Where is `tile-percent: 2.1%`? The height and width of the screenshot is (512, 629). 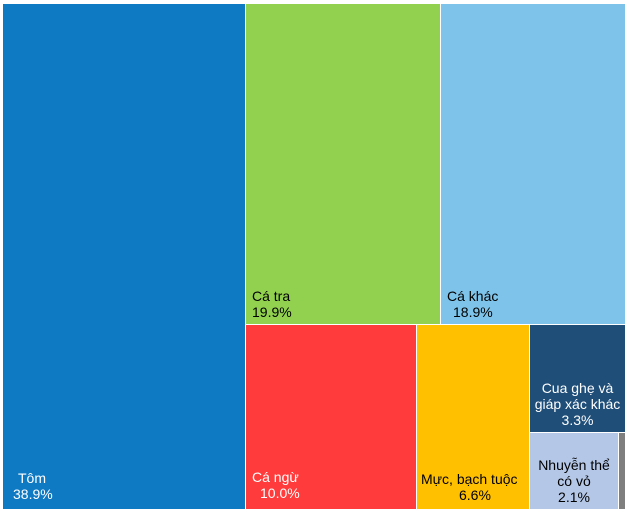 tile-percent: 2.1% is located at coordinates (574, 497).